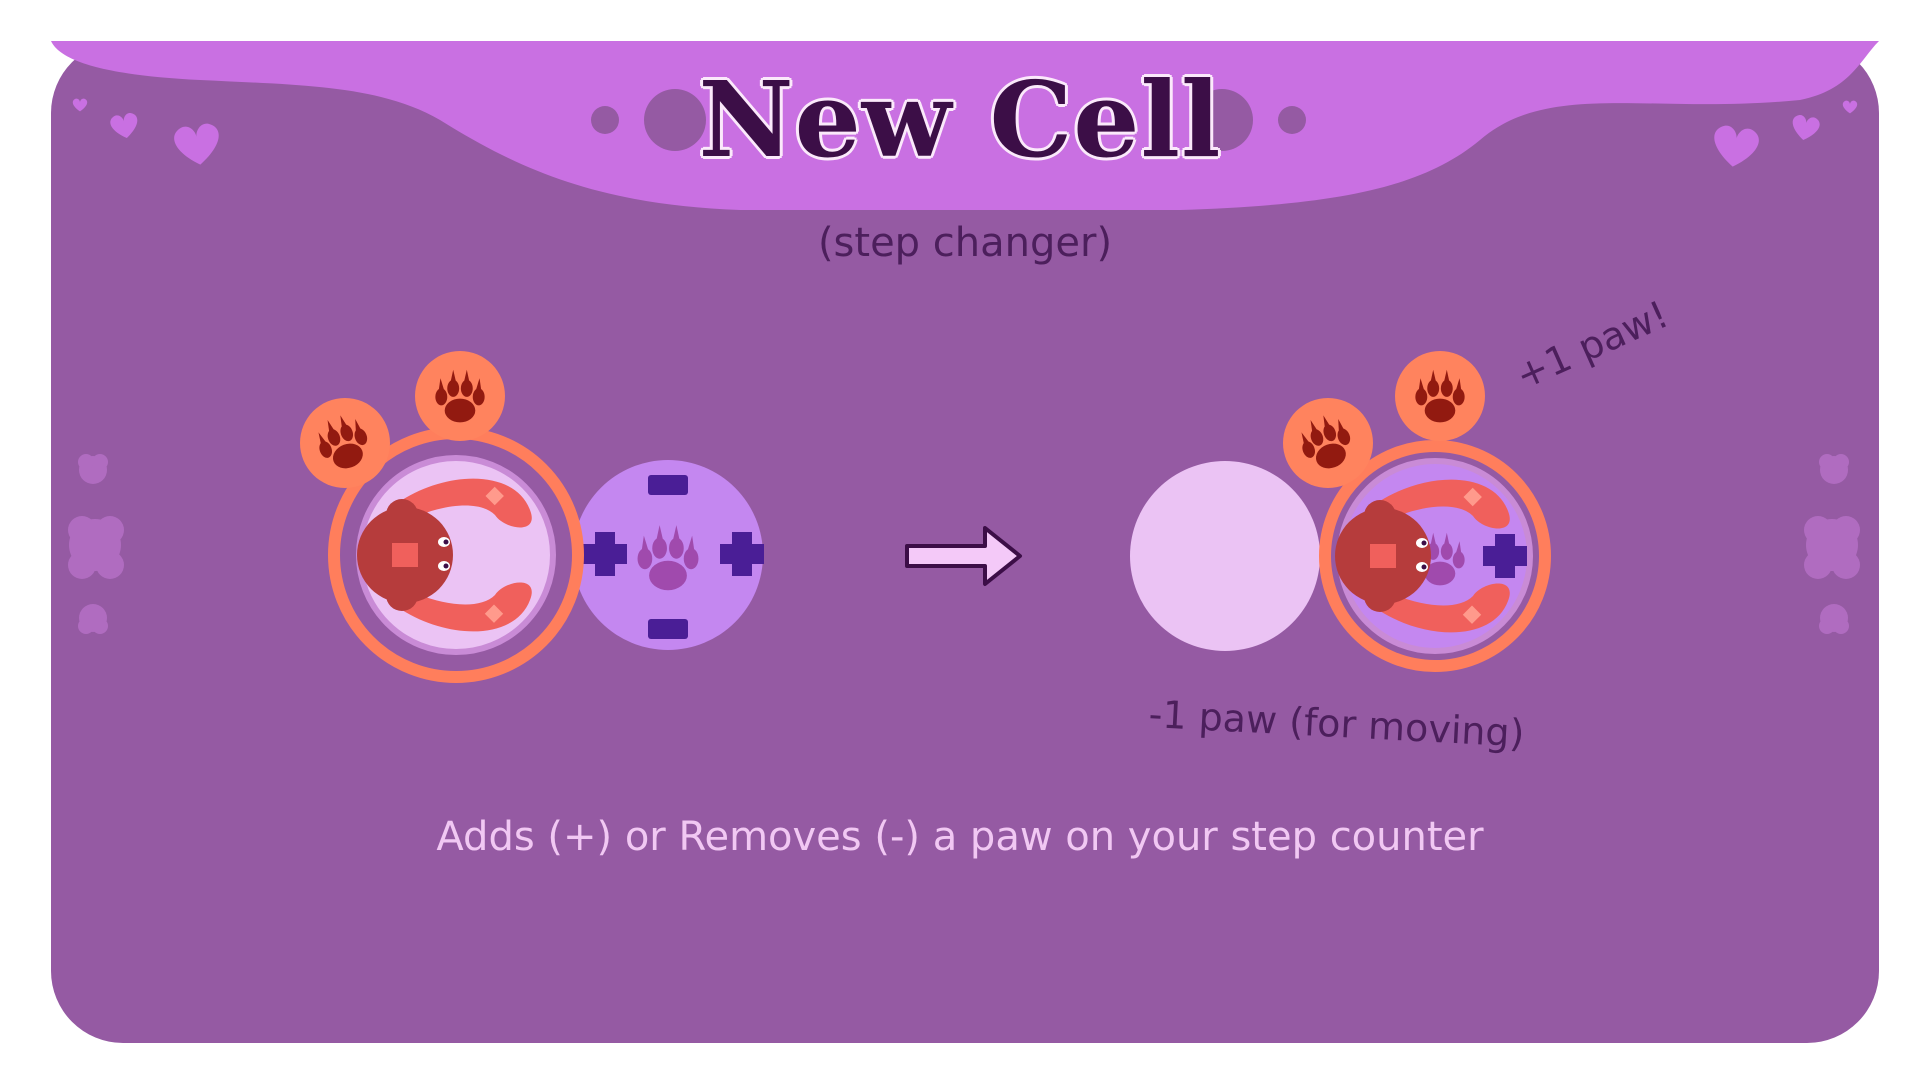  Describe the element at coordinates (668, 555) in the screenshot. I see `step-changer-cell` at that location.